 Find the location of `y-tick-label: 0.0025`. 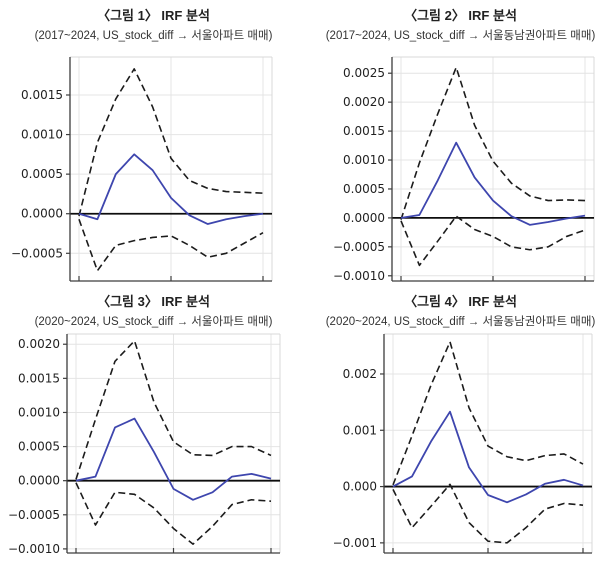

y-tick-label: 0.0025 is located at coordinates (364, 73).